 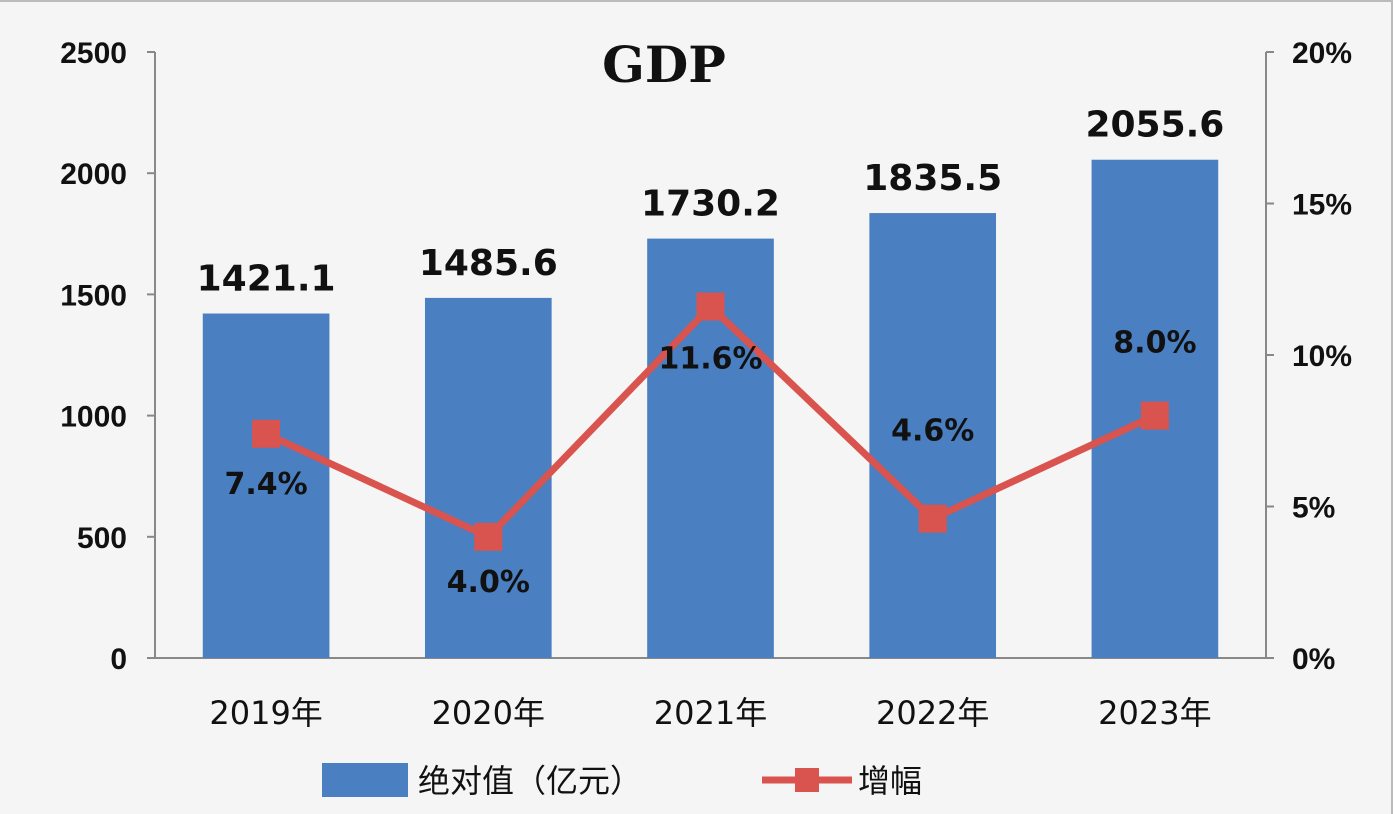 I want to click on bar-value-label: 1835.5, so click(x=932, y=178).